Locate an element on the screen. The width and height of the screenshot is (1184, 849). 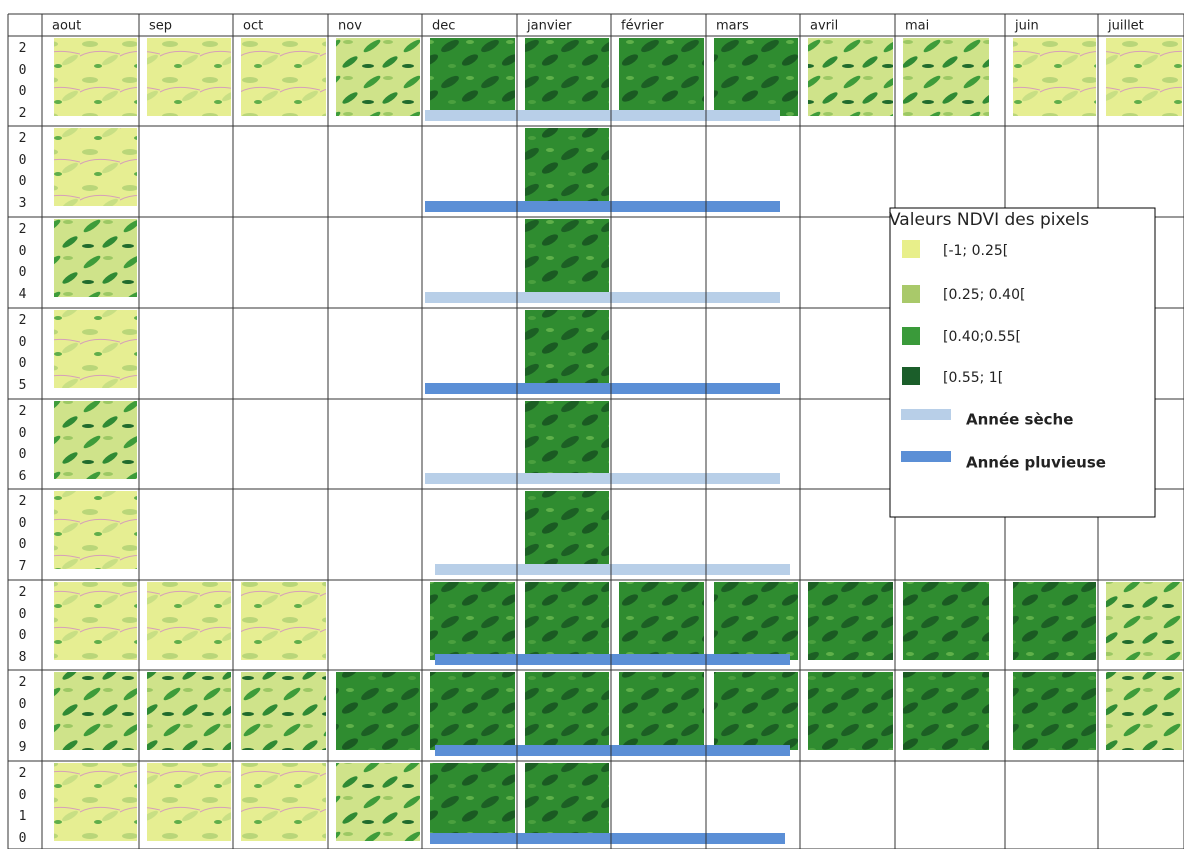
column-header: aout is located at coordinates (66, 26).